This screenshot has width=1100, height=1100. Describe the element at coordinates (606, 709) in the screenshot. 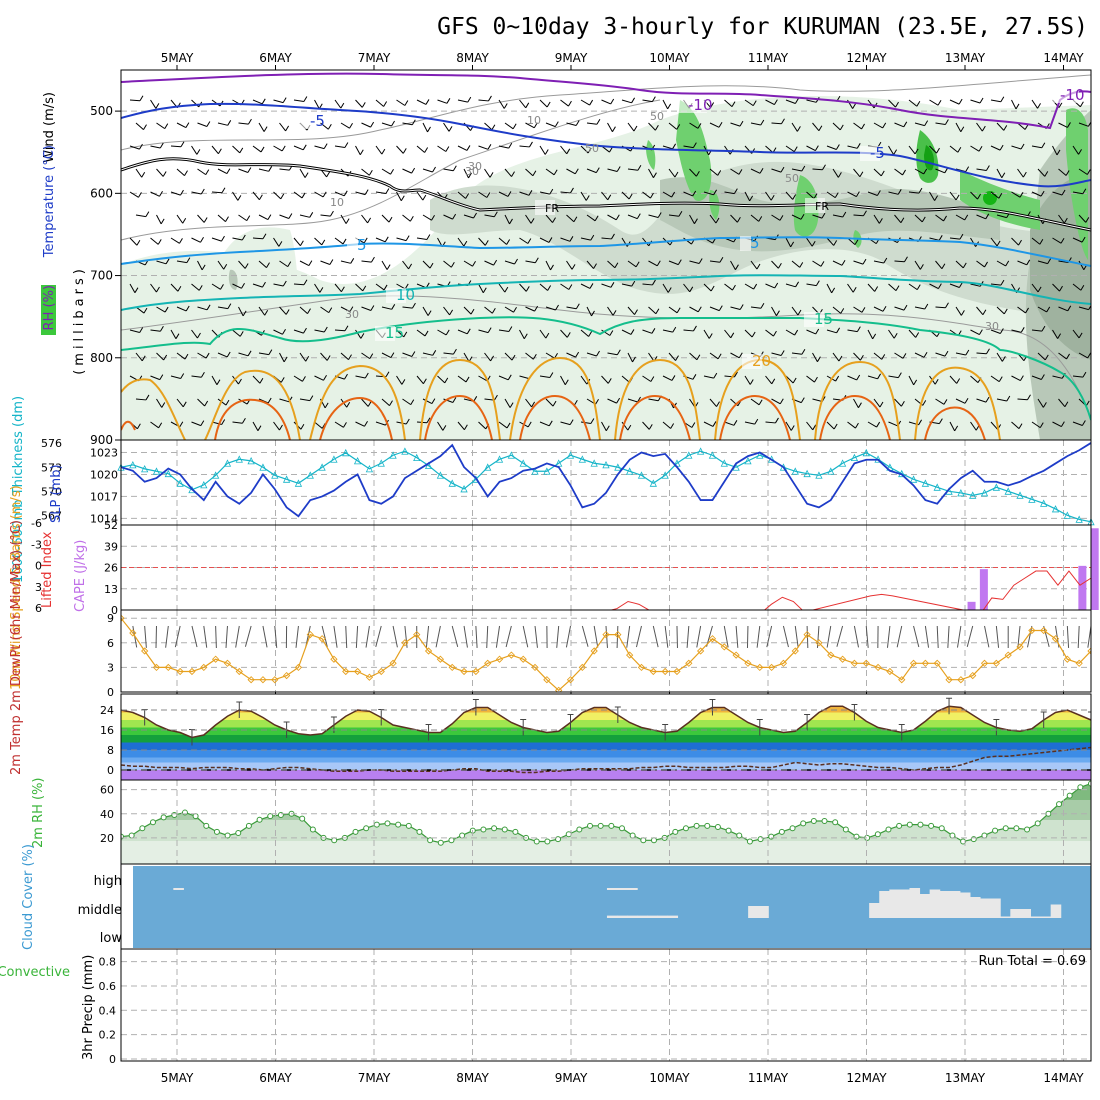

I see `temperature-band` at that location.